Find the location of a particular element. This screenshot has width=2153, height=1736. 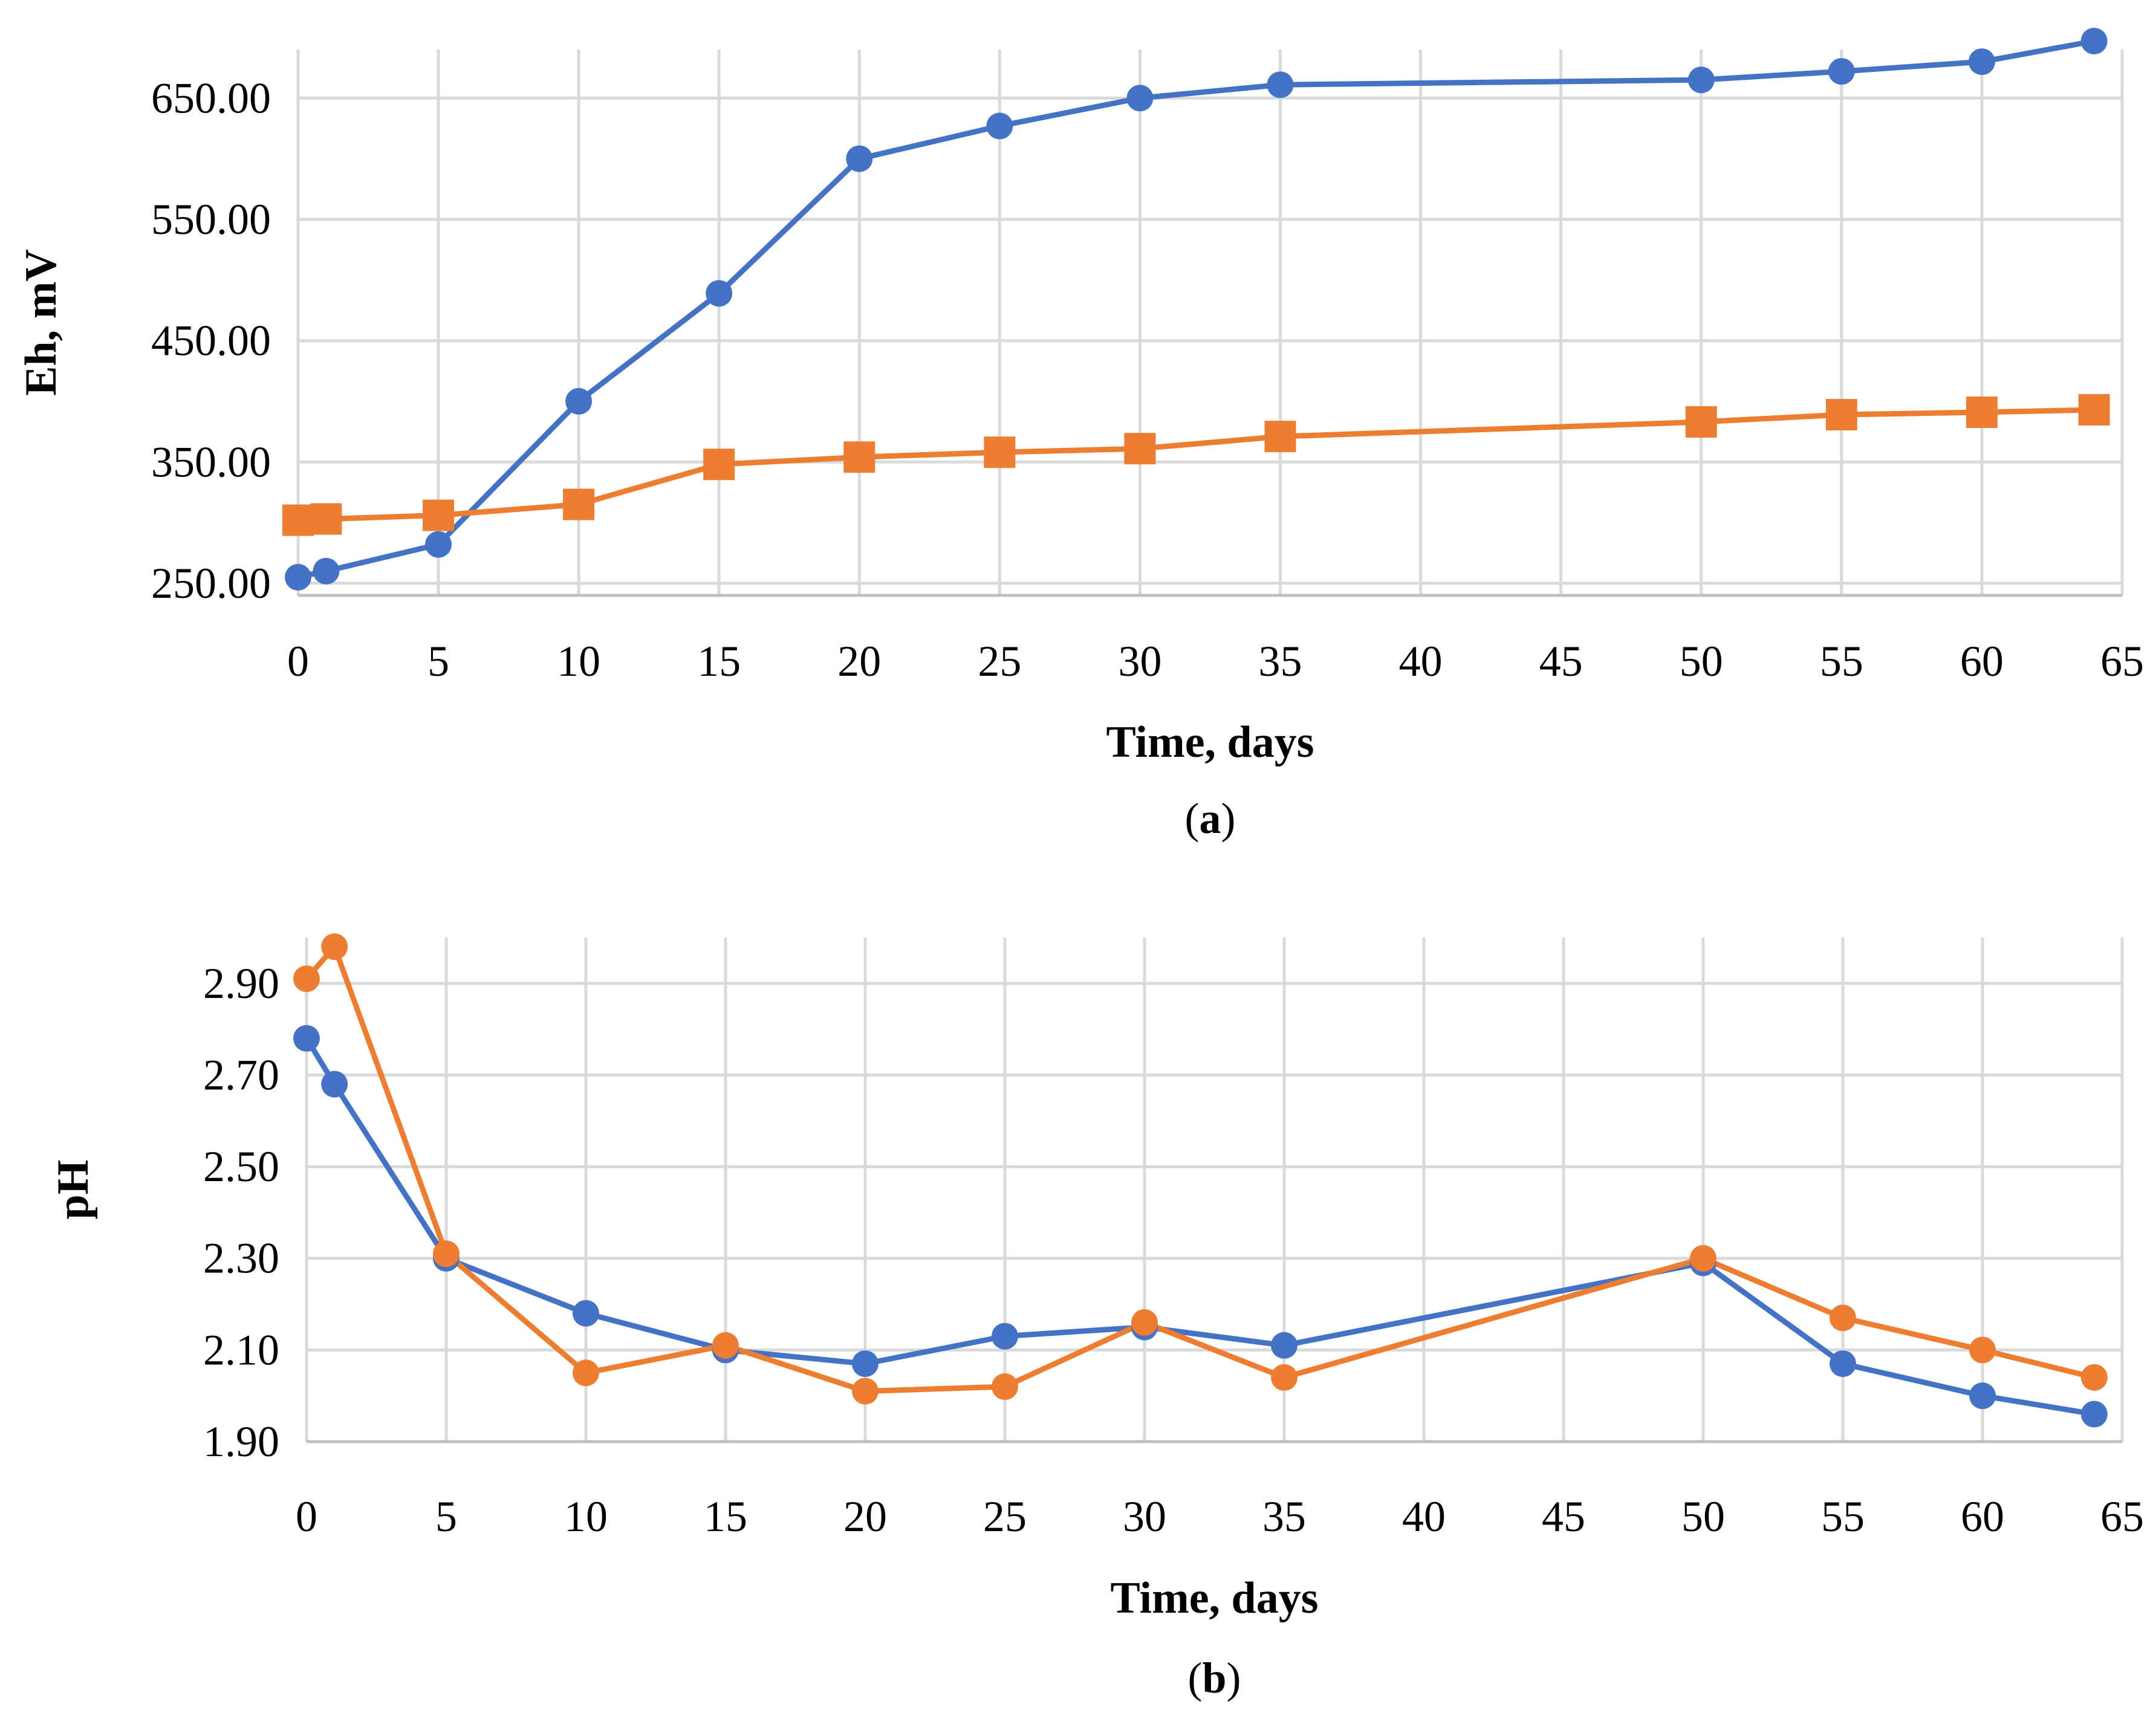

caption-close-paren: ) is located at coordinates (1234, 1678).